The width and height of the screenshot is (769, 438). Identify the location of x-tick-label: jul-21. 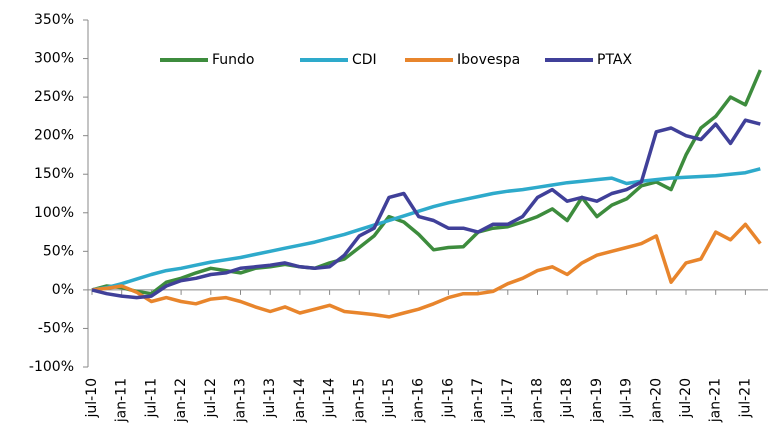
(745, 398).